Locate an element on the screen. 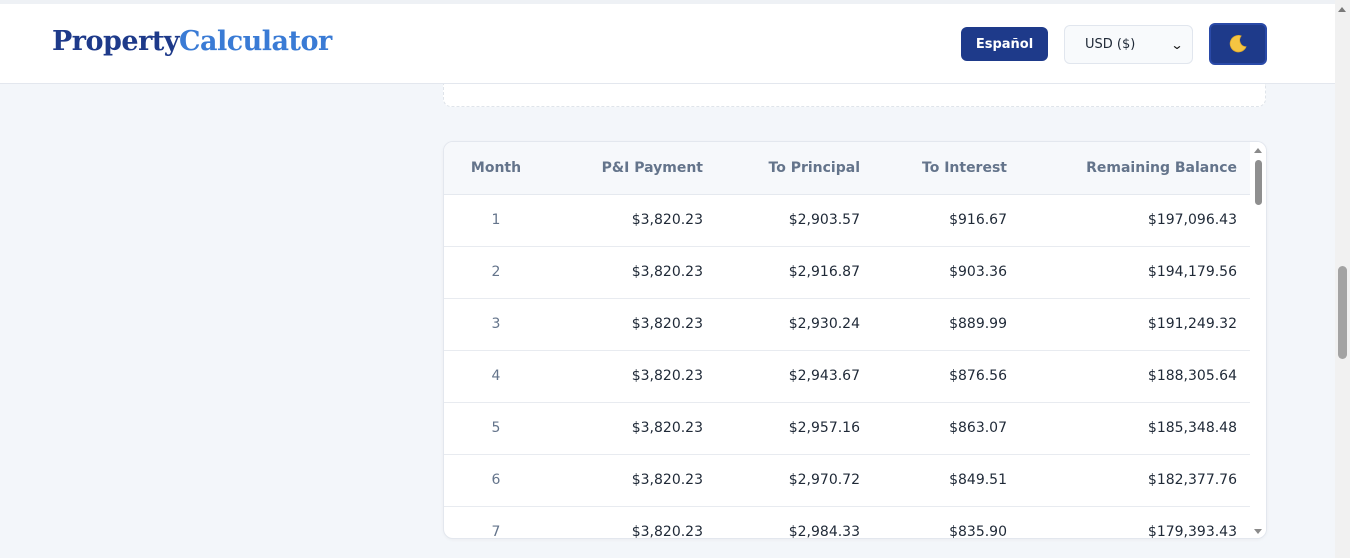 This screenshot has height=558, width=1350. cell-month: 4 is located at coordinates (496, 376).